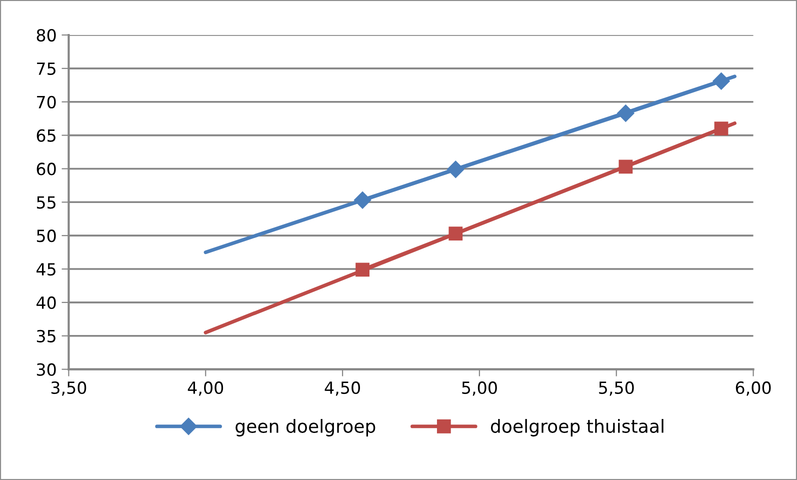 The image size is (797, 480). Describe the element at coordinates (46, 68) in the screenshot. I see `y-tick-label: 75` at that location.